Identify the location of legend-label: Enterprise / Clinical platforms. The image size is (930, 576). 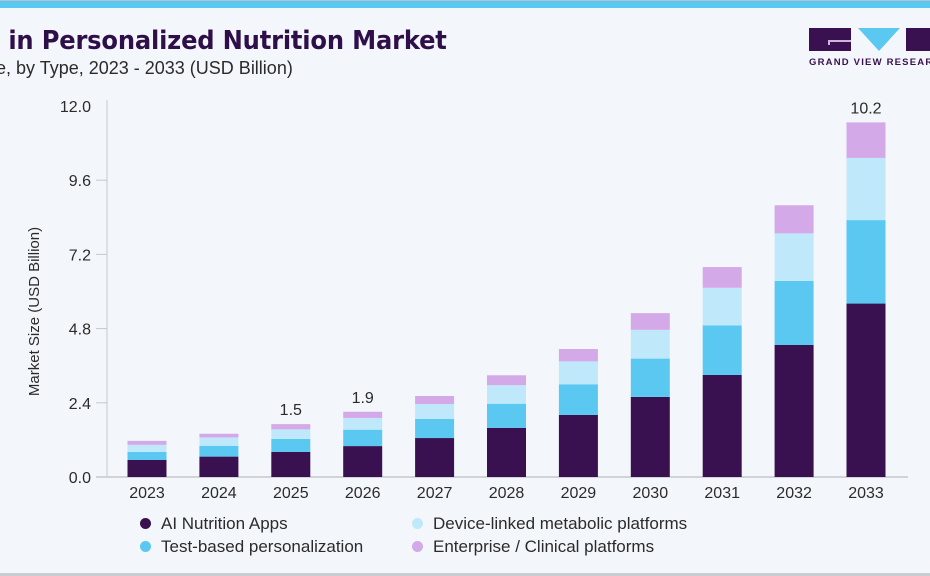
(544, 546).